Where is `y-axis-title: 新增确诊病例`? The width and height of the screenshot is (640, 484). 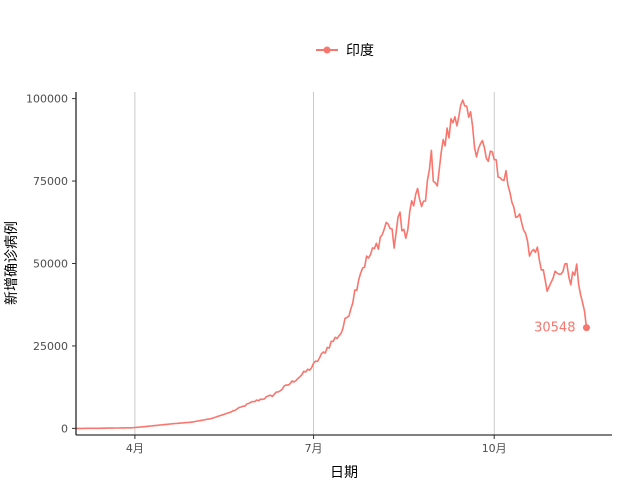
y-axis-title: 新增确诊病例 is located at coordinates (12, 263).